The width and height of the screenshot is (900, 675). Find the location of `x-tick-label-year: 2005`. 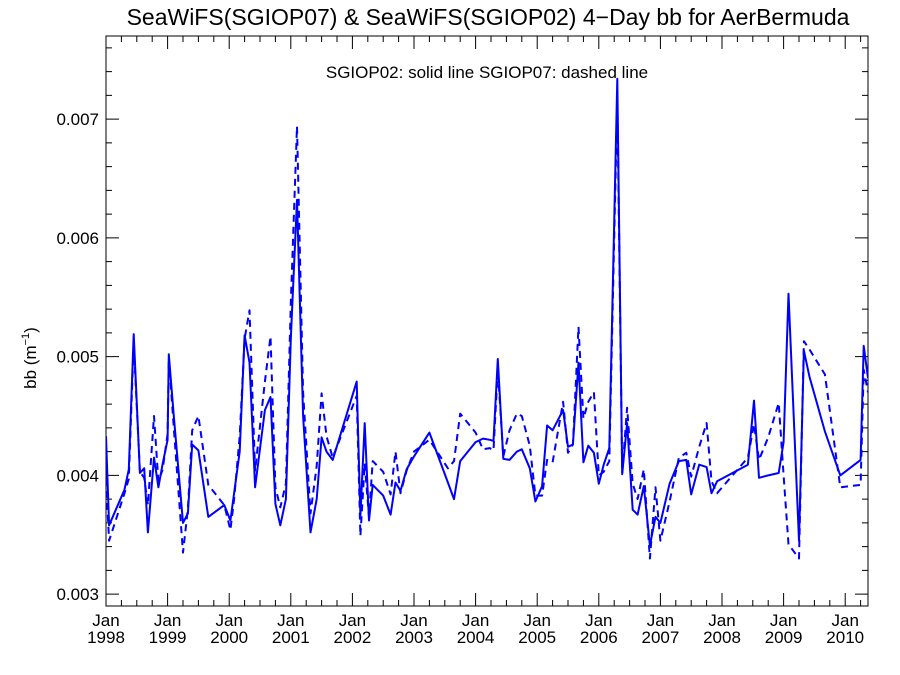

x-tick-label-year: 2005 is located at coordinates (537, 637).